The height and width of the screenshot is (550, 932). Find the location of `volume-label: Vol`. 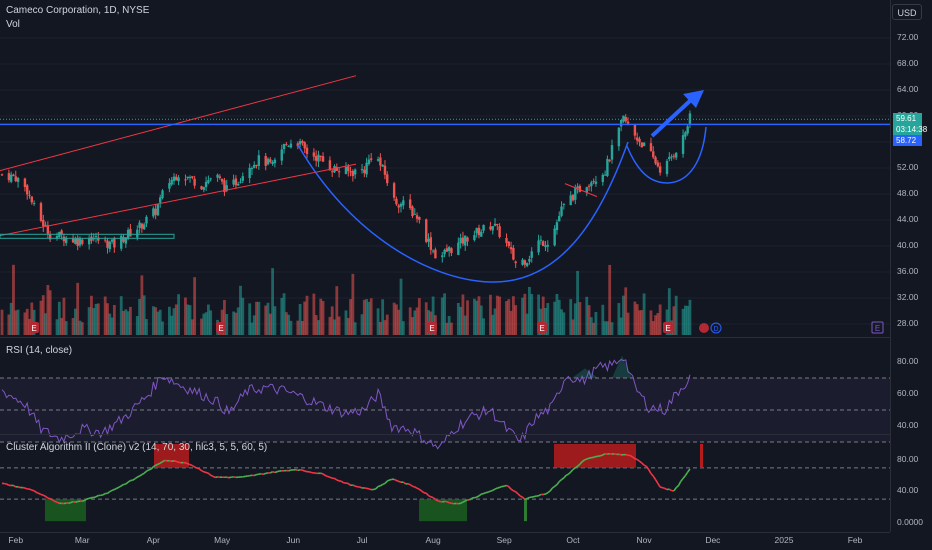

volume-label: Vol is located at coordinates (13, 24).